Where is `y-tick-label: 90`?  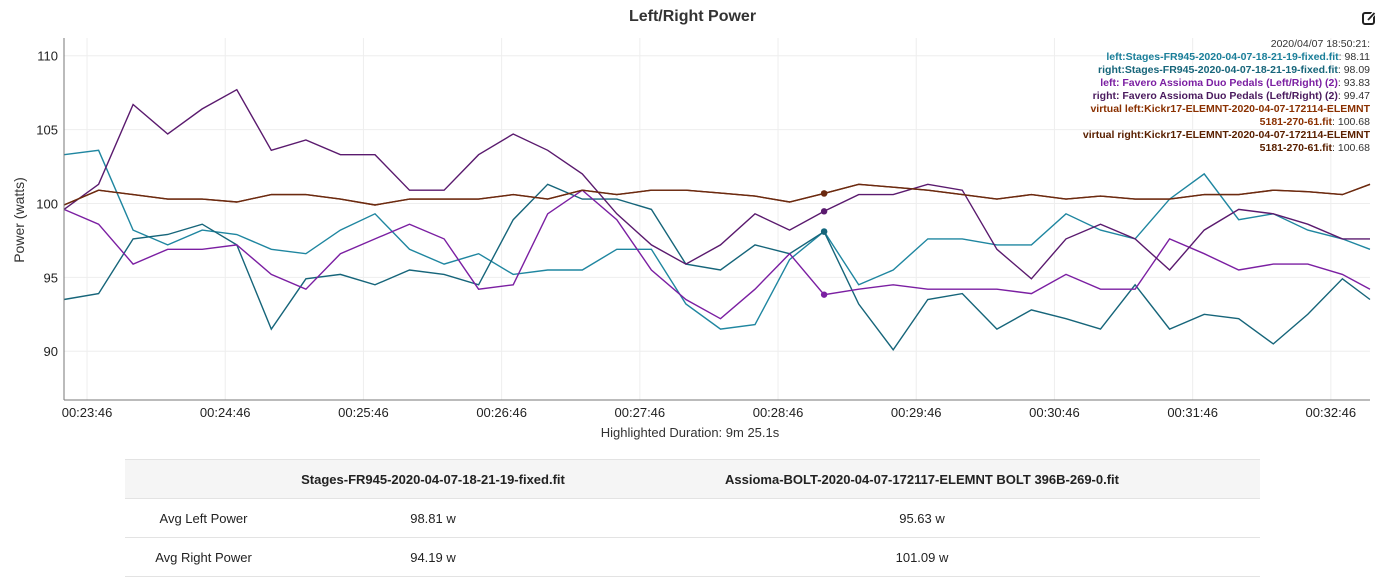 y-tick-label: 90 is located at coordinates (51, 351).